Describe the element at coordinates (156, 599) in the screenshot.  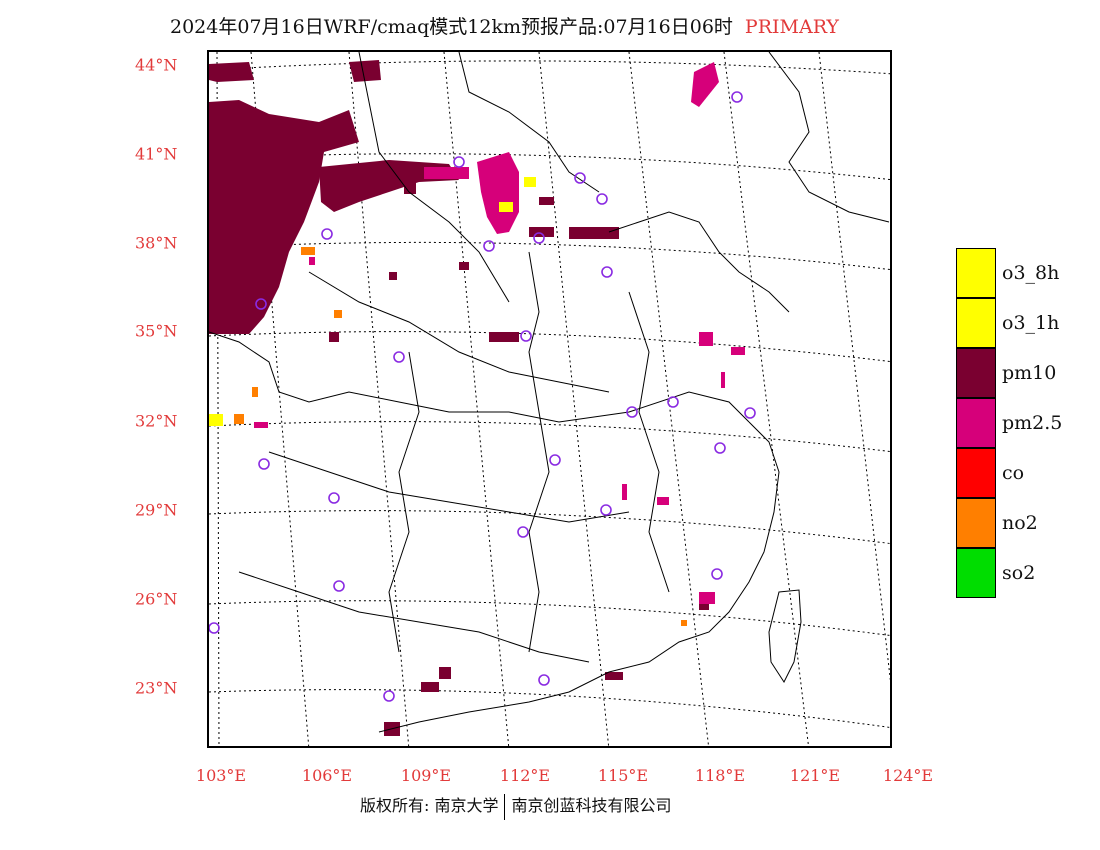
I see `lat-label-26: 26°N` at that location.